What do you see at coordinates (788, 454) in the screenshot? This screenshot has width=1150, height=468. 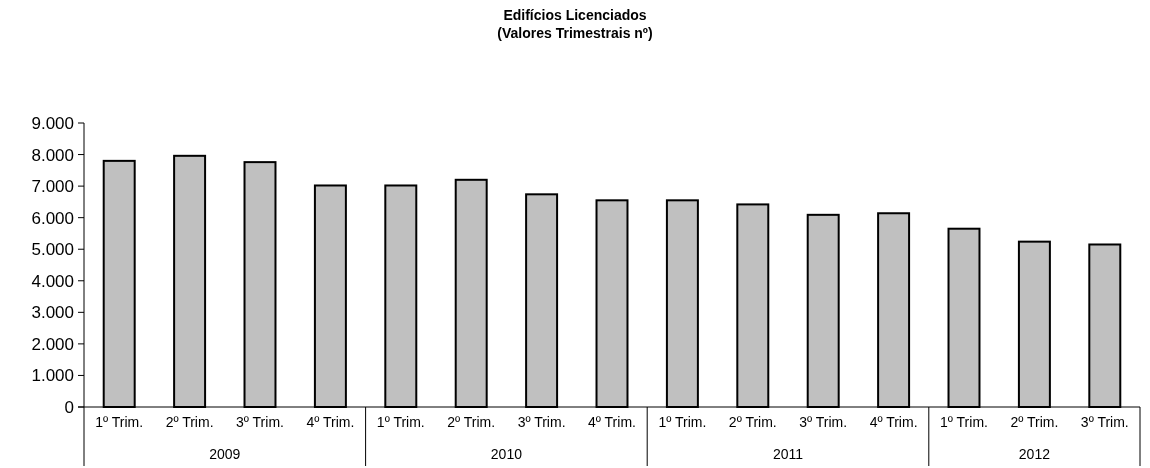 I see `text: 2011` at bounding box center [788, 454].